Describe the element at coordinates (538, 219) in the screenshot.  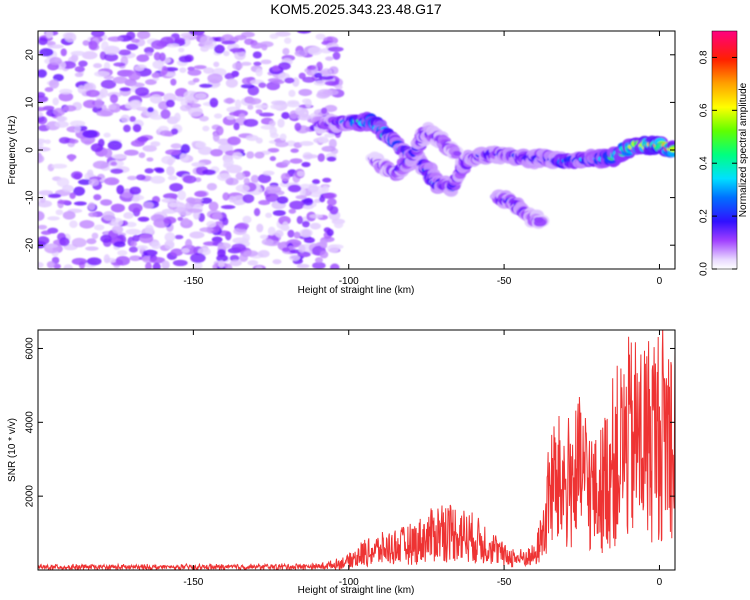
I see `ridge-blob` at that location.